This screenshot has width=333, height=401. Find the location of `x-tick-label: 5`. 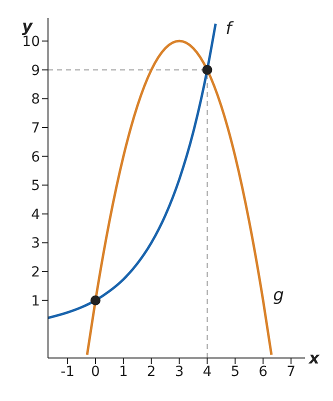

x-tick-label: 5 is located at coordinates (235, 372).